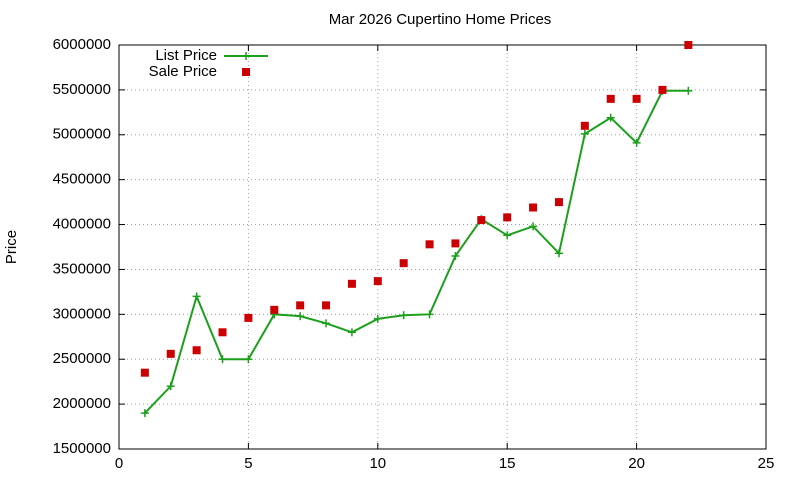 The image size is (800, 485). What do you see at coordinates (636, 463) in the screenshot?
I see `x-tick-label: 20` at bounding box center [636, 463].